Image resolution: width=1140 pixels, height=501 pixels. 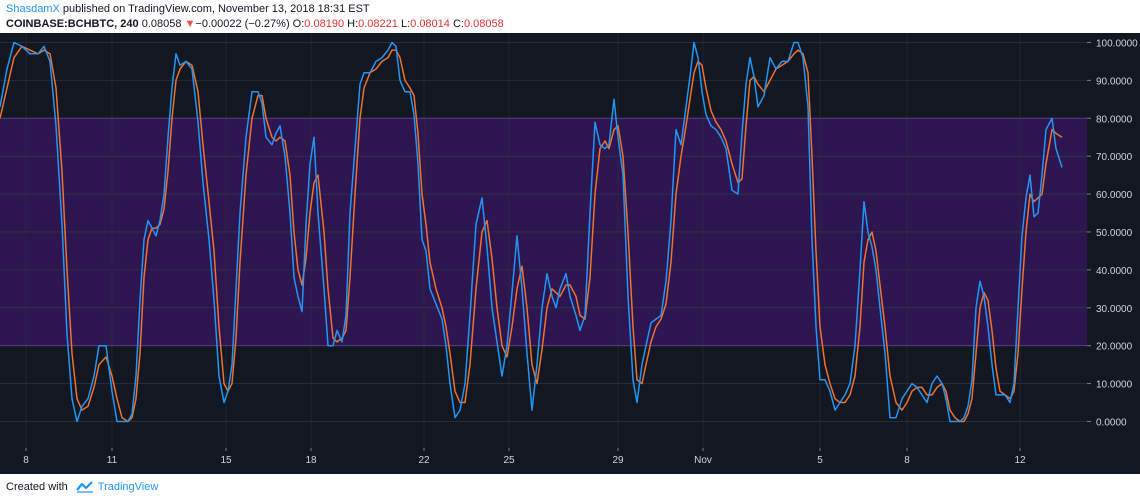 I want to click on y-tick-label: 40.0000, so click(x=1114, y=271).